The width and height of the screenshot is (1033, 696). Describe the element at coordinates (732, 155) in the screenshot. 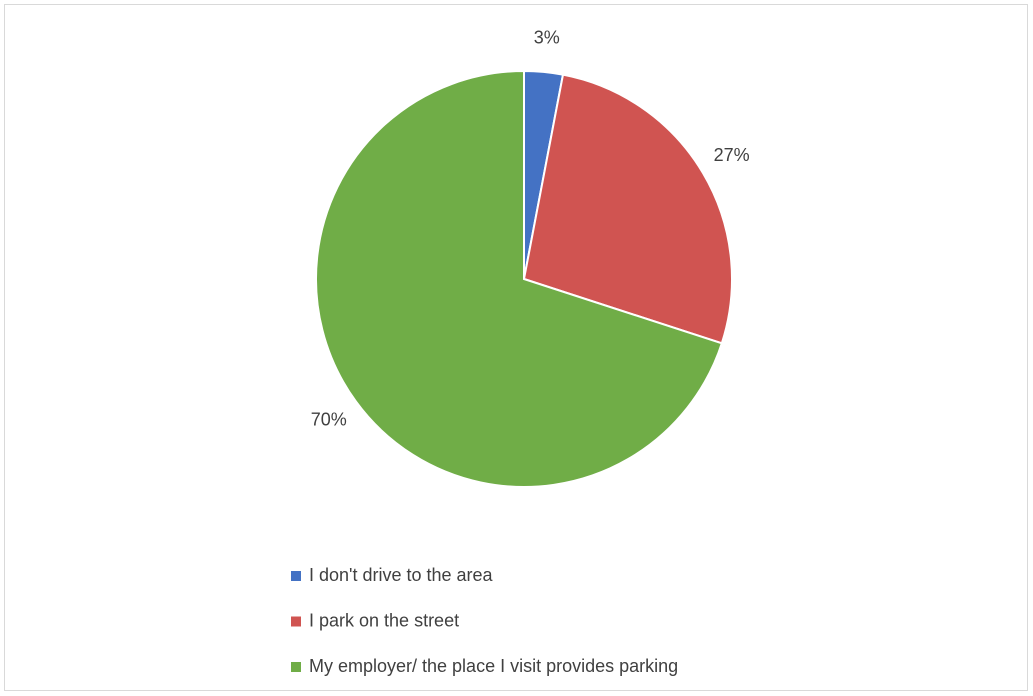

I see `data-label: 27%` at that location.